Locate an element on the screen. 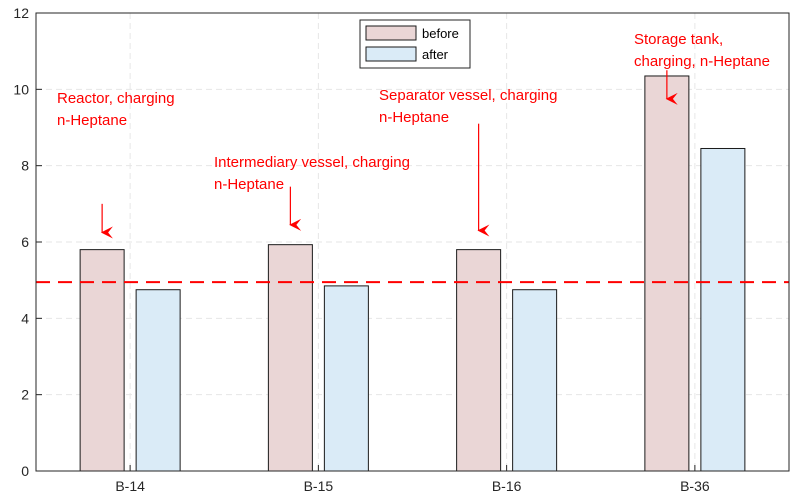 The height and width of the screenshot is (501, 793). y-tick-label: 2 is located at coordinates (25, 395).